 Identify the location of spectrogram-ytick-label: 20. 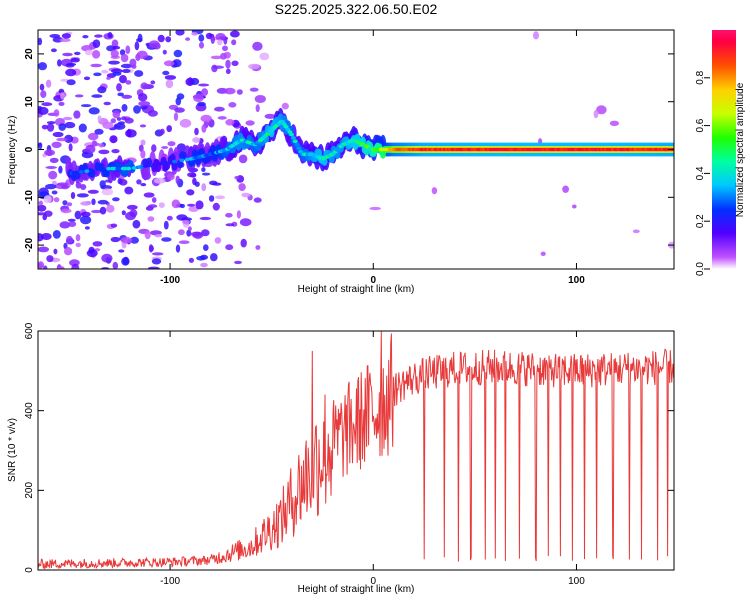
(29, 54).